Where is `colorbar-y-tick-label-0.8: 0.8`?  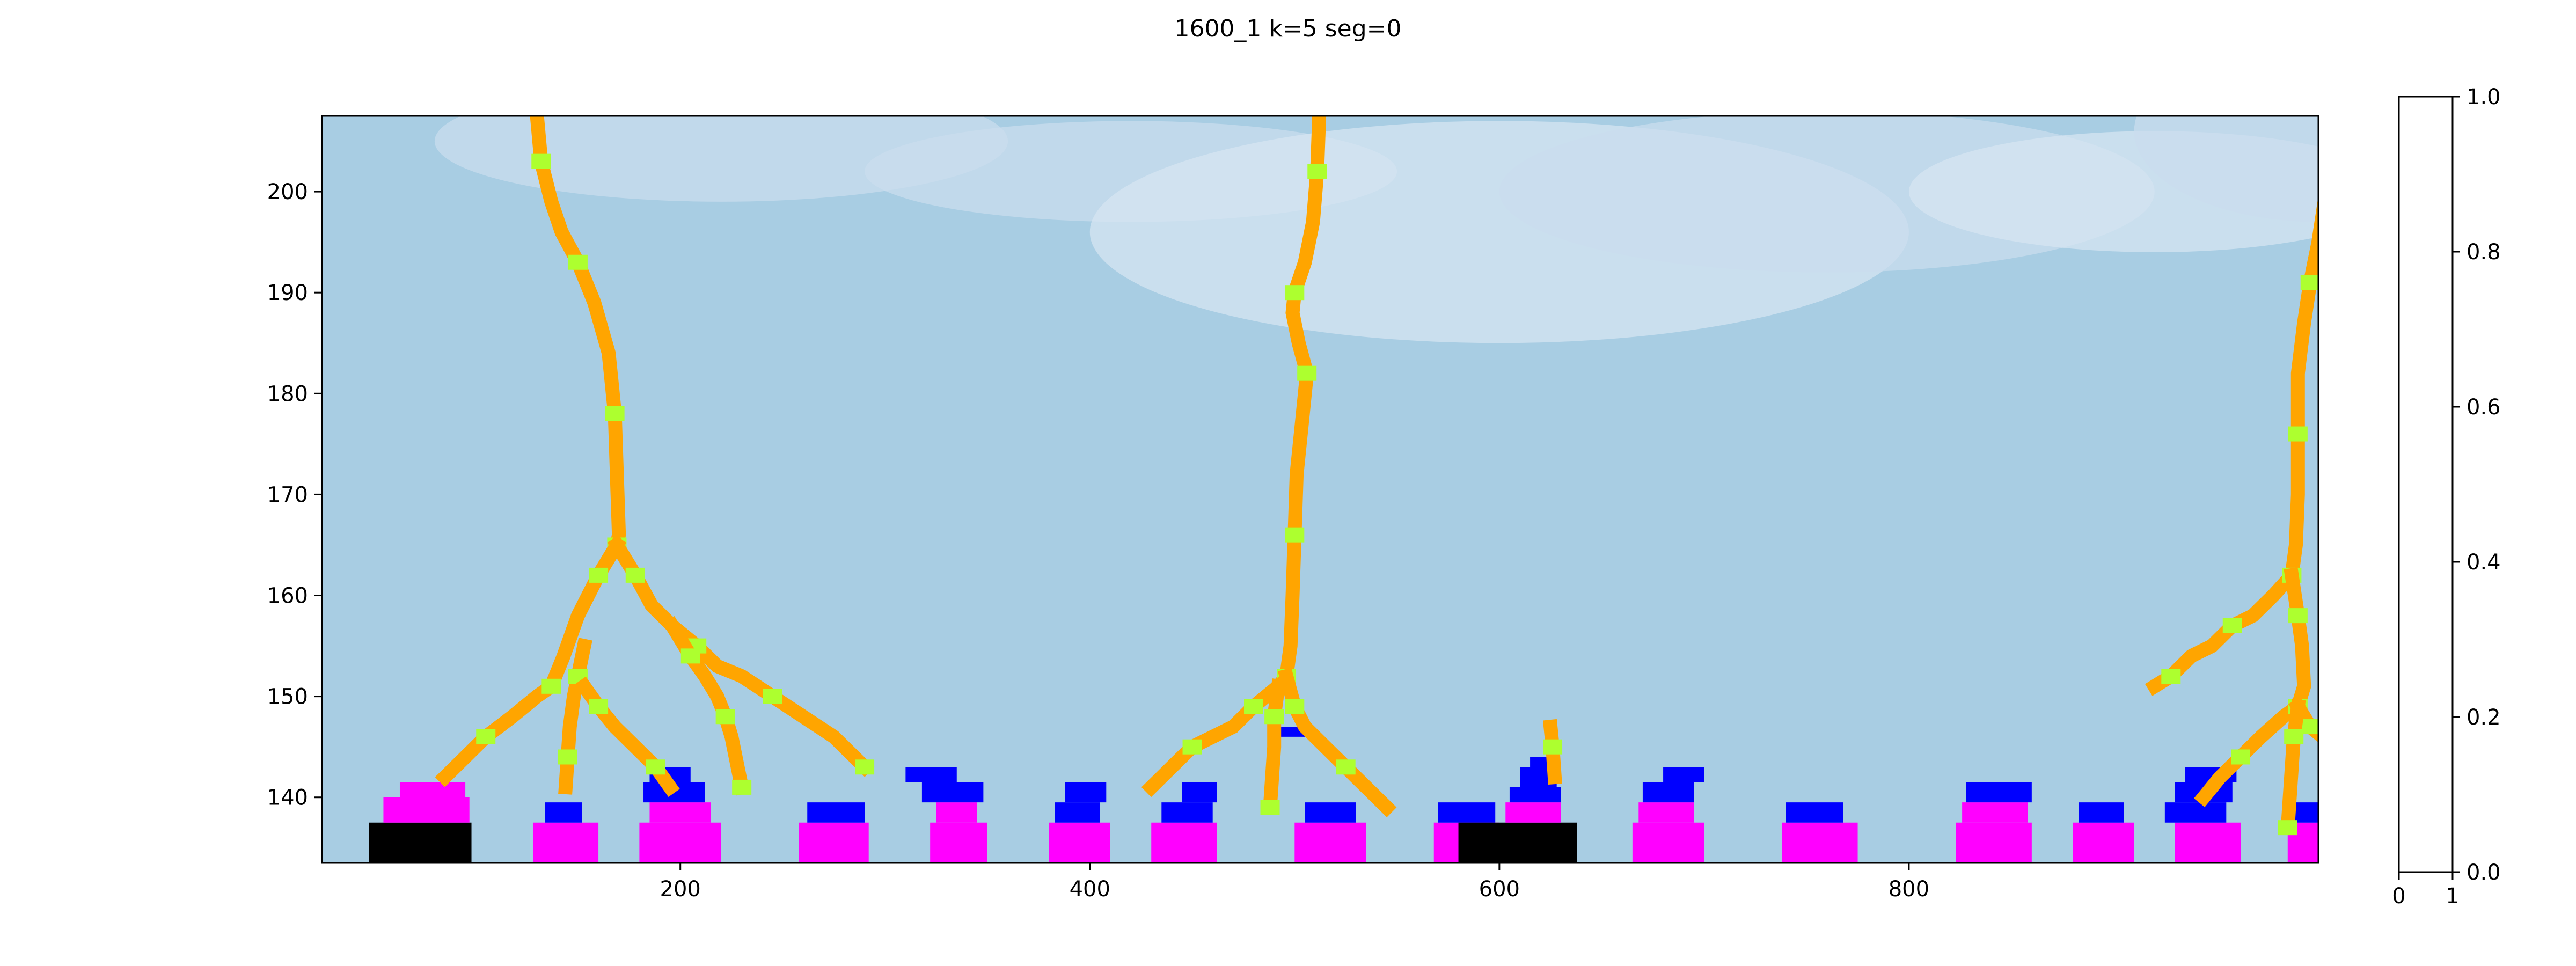 colorbar-y-tick-label-0.8: 0.8 is located at coordinates (2484, 252).